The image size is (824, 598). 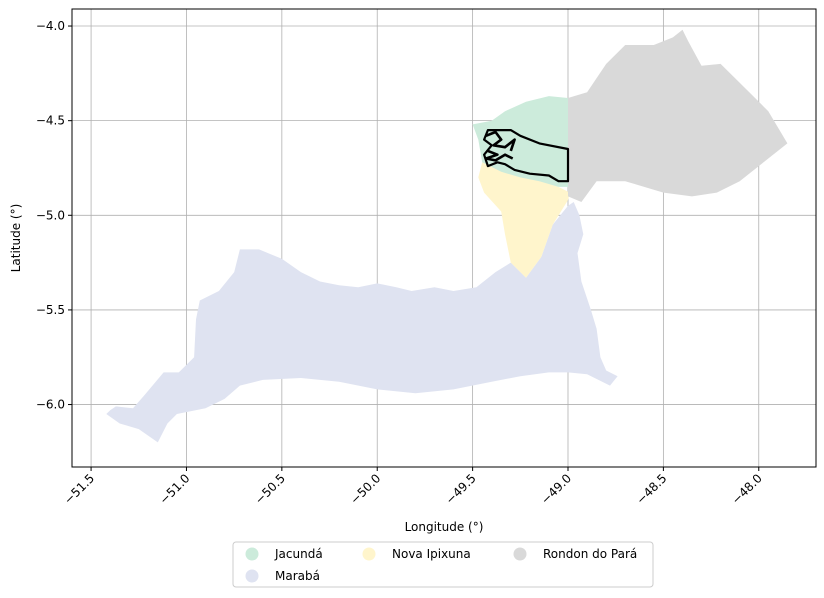 I want to click on legend-marker-rondon-do-para, so click(x=520, y=554).